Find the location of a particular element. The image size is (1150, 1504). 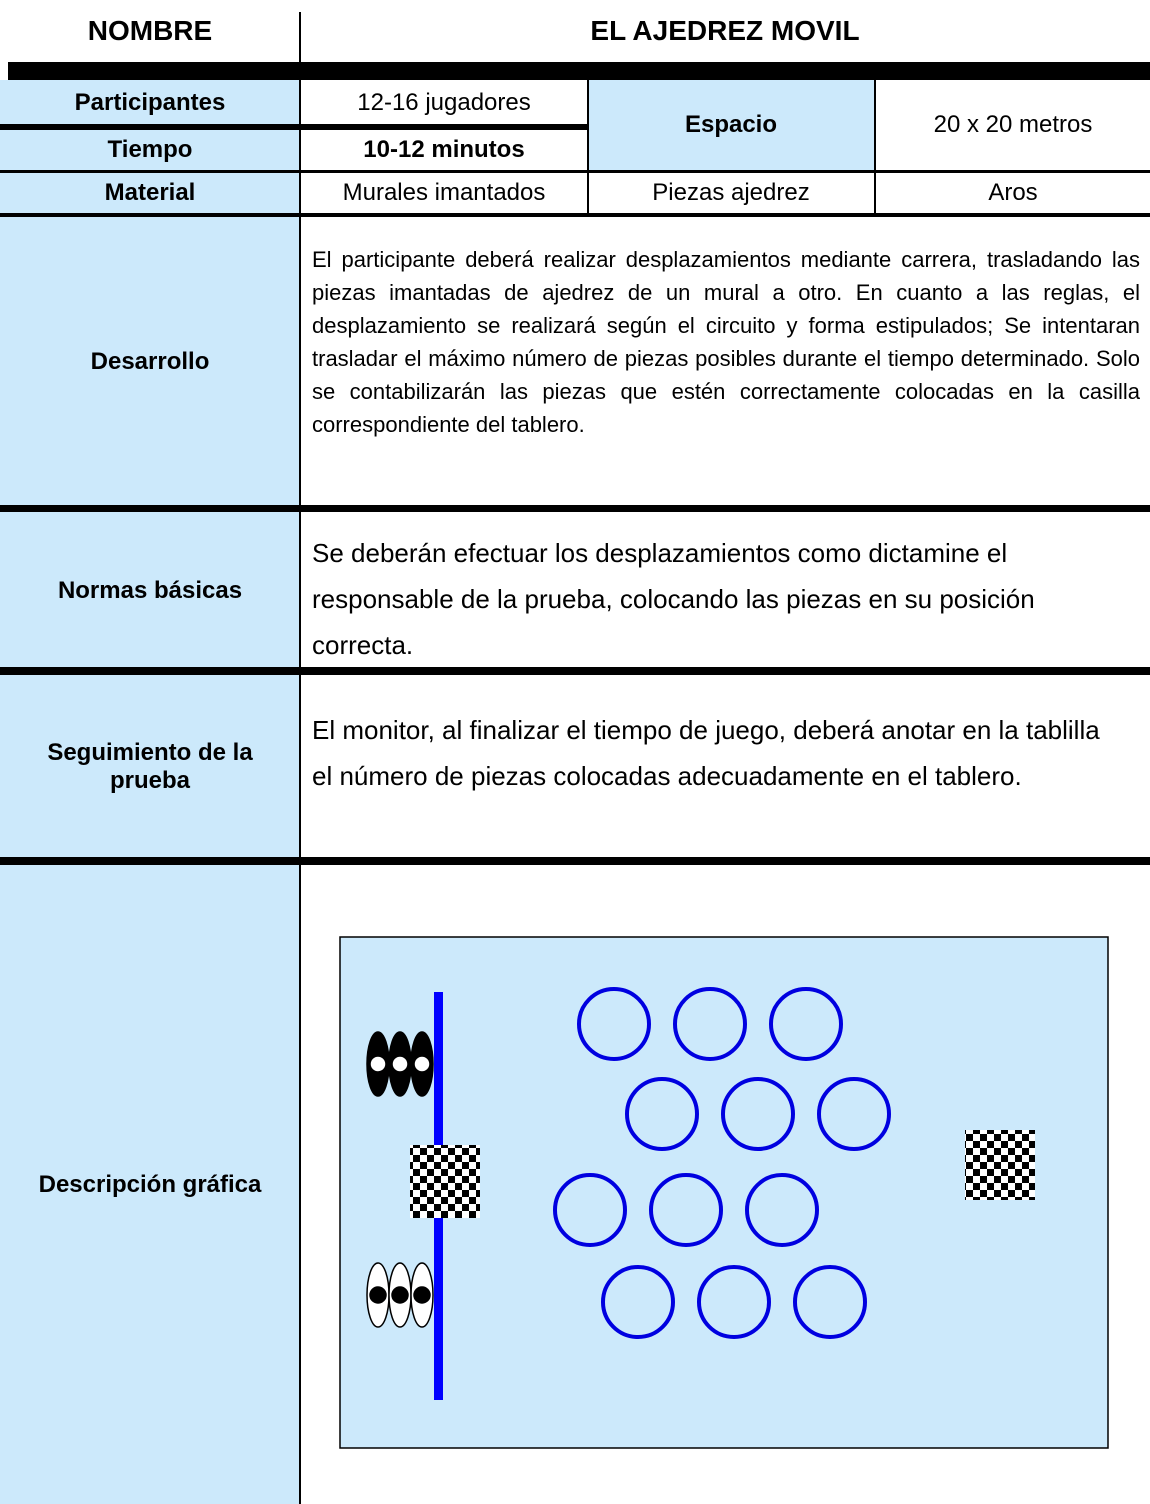

label: Normas básicas is located at coordinates (150, 590).